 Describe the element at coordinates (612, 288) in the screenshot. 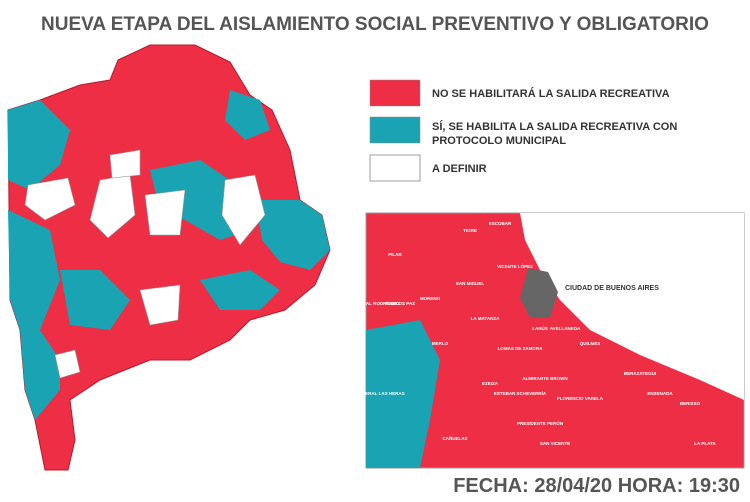

I see `city-label: CIUDAD DE BUENOS AIRES` at that location.